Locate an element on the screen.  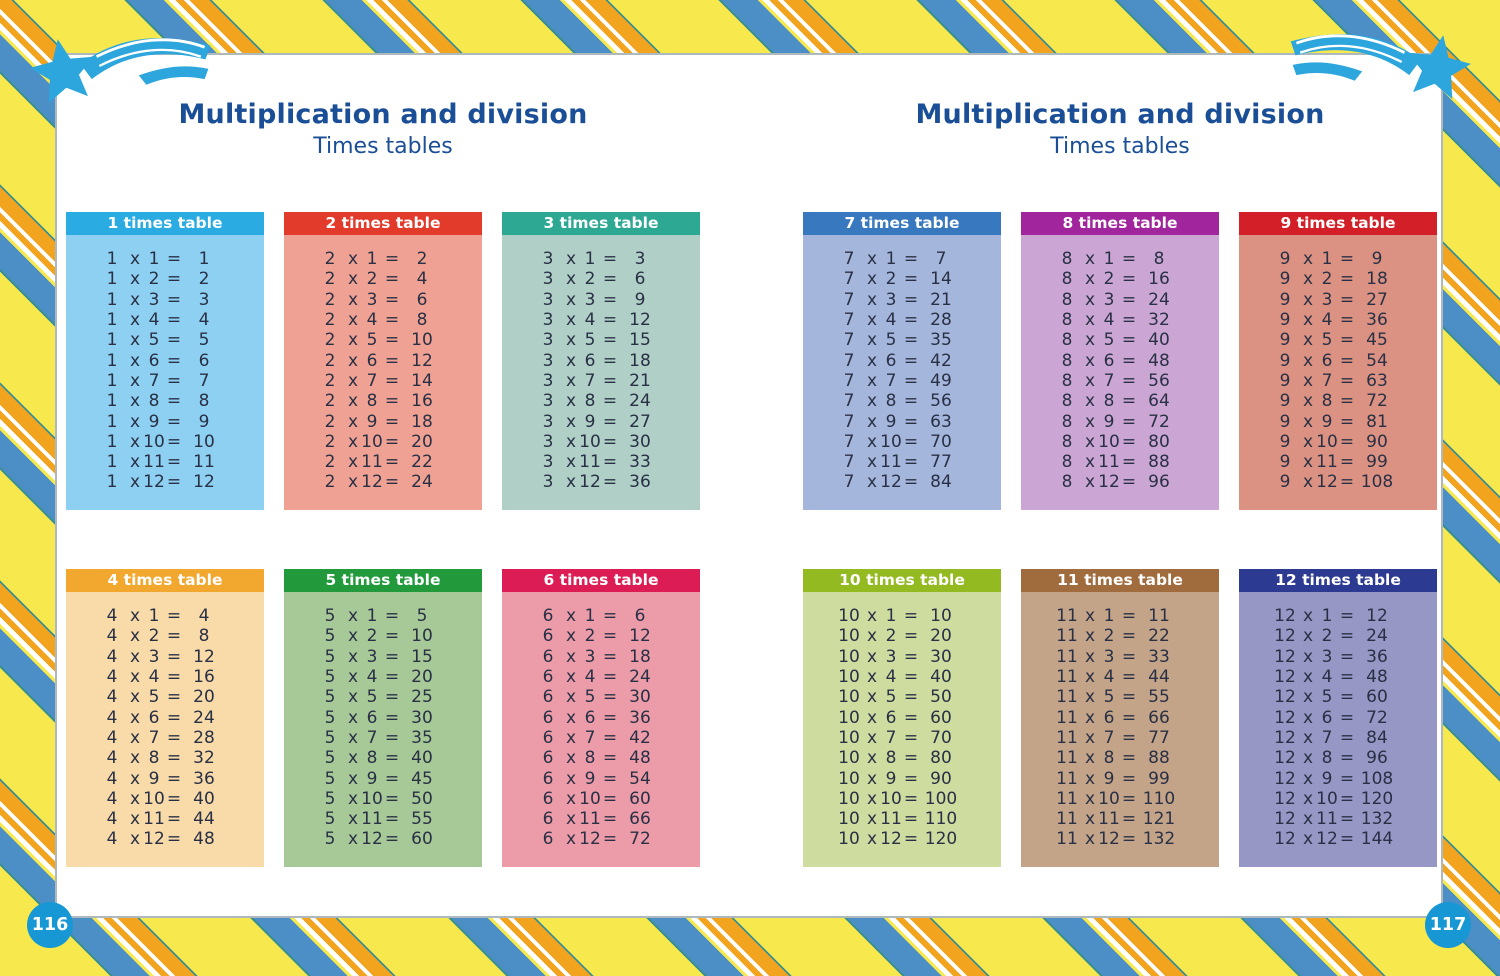
multiplicand: 12 is located at coordinates (1285, 636).